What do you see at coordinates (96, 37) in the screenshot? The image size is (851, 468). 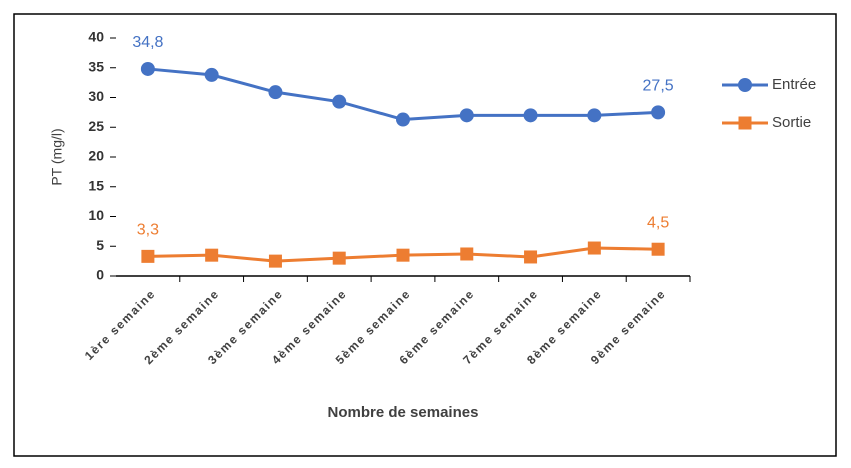 I see `y-tick-label: 40` at bounding box center [96, 37].